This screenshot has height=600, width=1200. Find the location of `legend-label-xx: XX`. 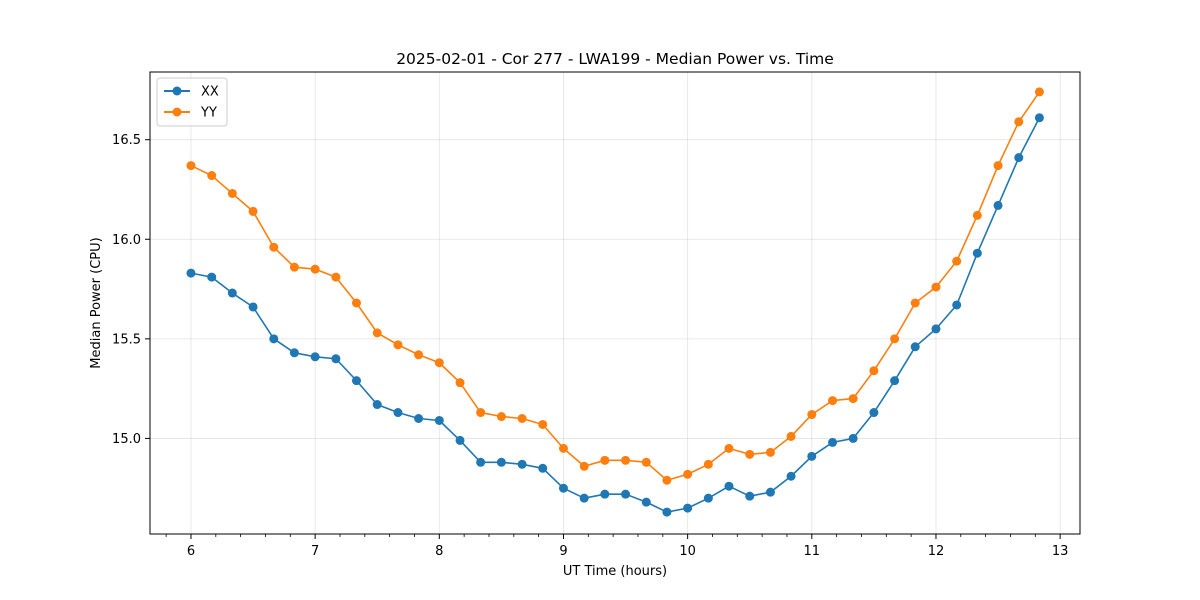

legend-label-xx: XX is located at coordinates (210, 92).